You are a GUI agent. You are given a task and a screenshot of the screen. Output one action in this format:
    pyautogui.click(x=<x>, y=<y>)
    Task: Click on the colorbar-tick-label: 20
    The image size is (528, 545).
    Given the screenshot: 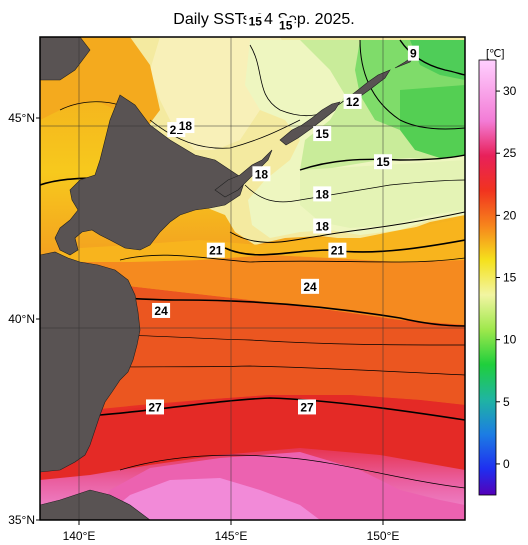 What is the action you would take?
    pyautogui.click(x=510, y=215)
    